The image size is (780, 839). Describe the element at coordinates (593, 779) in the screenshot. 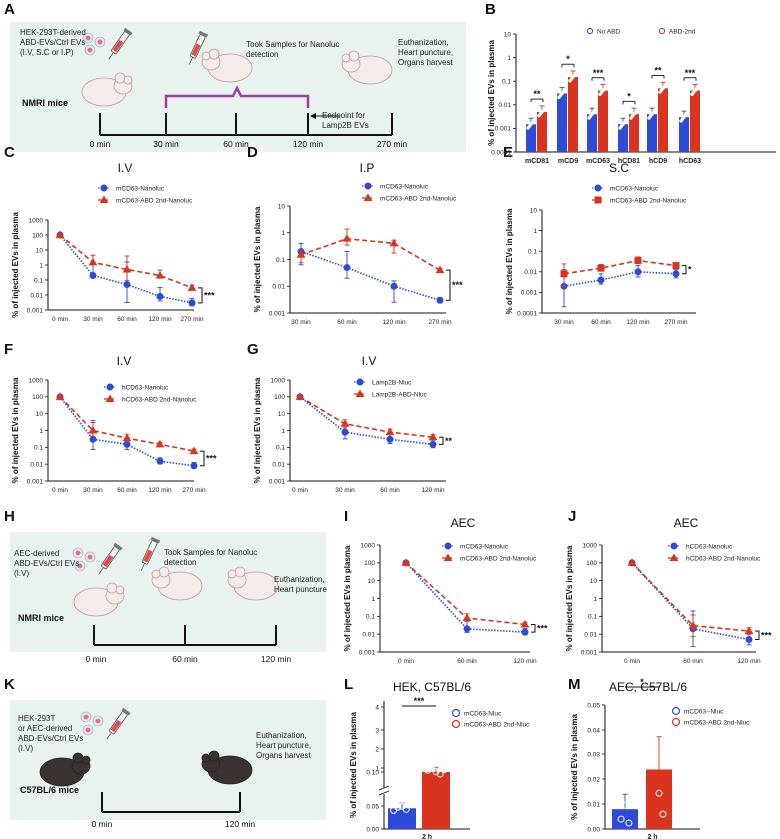

I see `y-tick-label: 0.02` at that location.